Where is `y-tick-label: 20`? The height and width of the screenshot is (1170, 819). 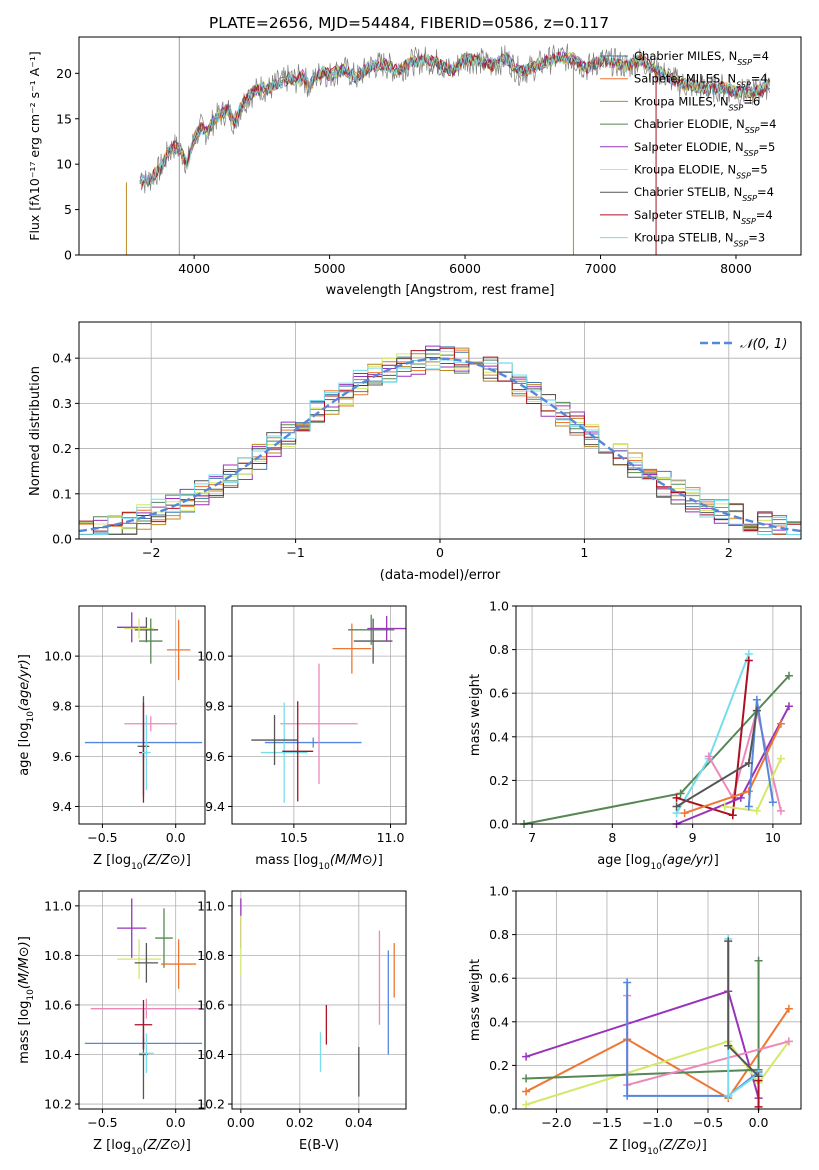
y-tick-label: 20 is located at coordinates (64, 73).